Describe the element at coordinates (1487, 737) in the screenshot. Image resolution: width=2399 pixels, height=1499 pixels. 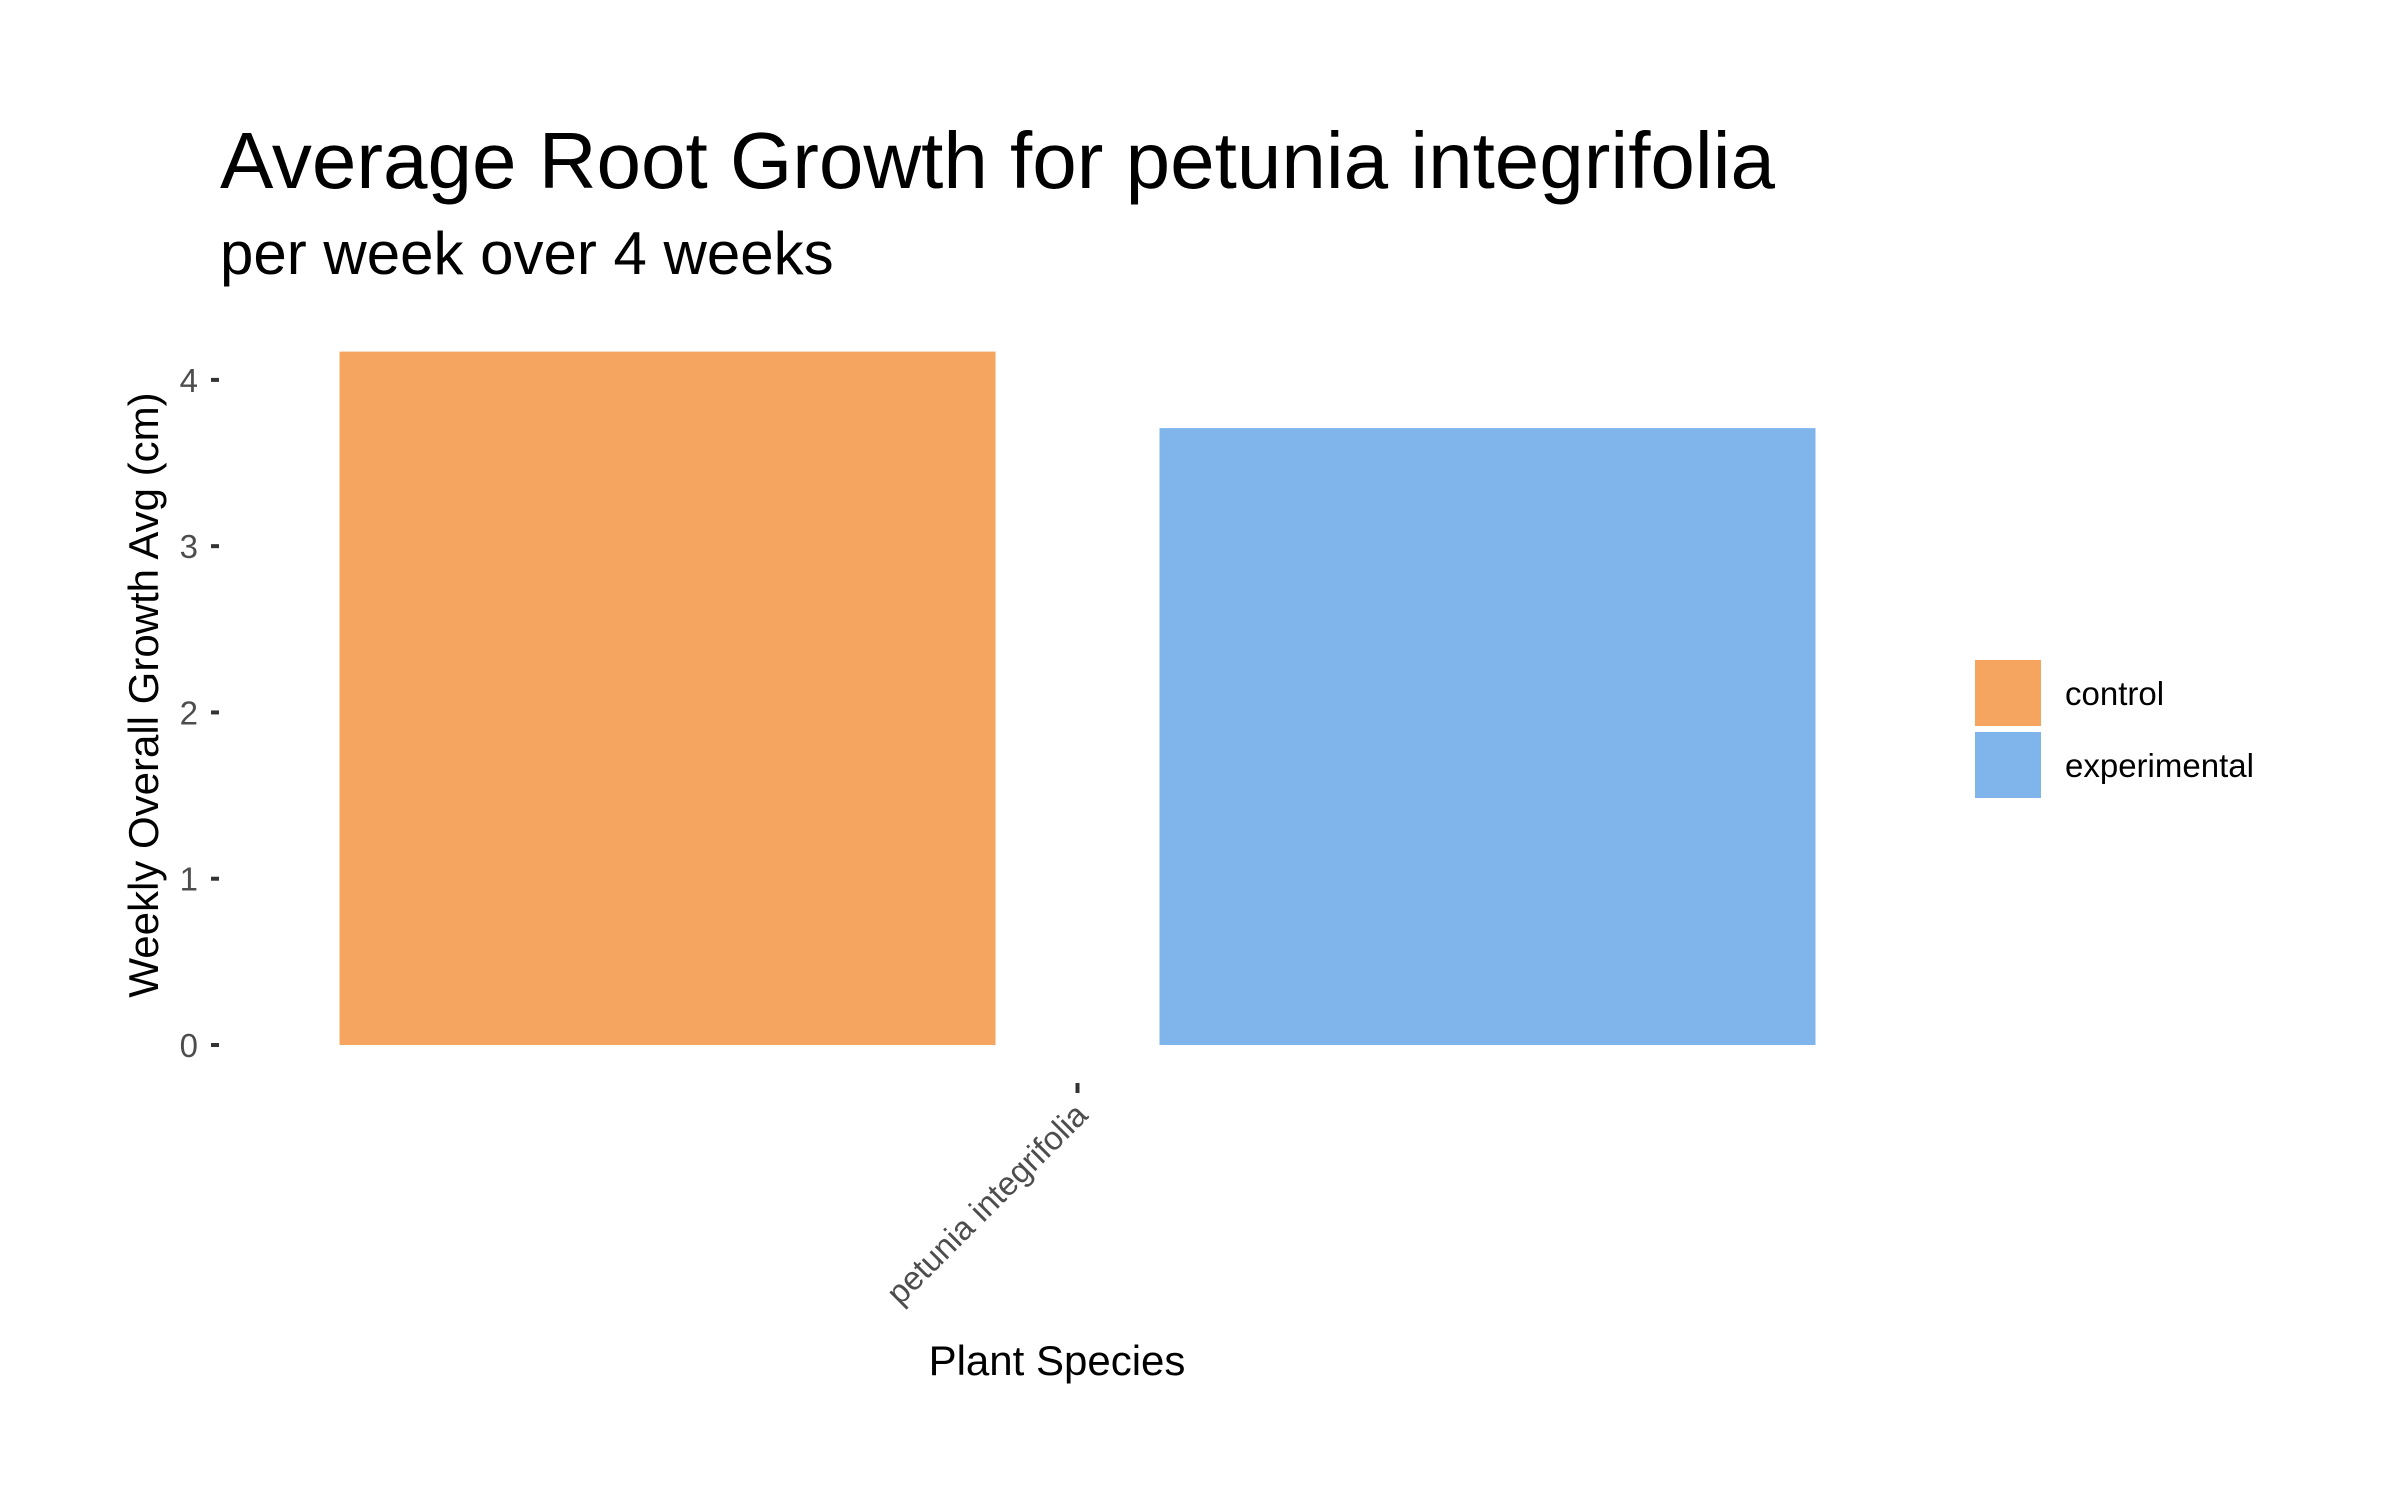
I see `bar-experimental` at that location.